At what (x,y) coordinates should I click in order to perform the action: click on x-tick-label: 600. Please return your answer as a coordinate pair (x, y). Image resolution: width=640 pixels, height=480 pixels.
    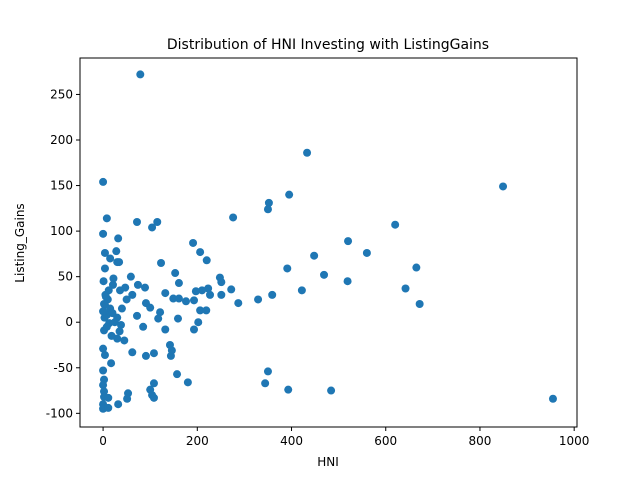
    Looking at the image, I should click on (385, 441).